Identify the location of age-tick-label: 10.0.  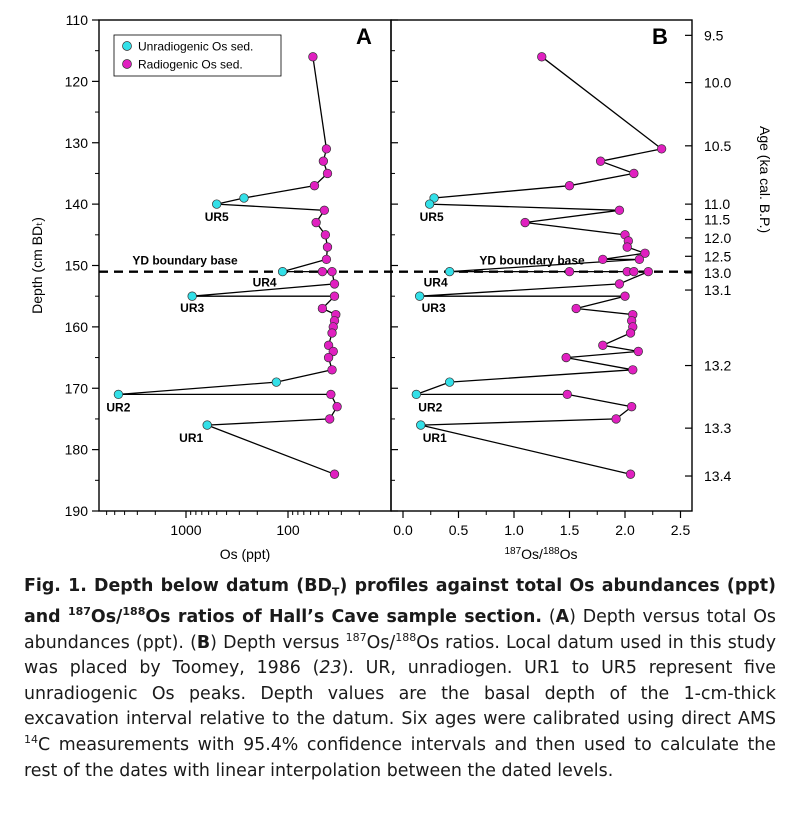
(717, 83).